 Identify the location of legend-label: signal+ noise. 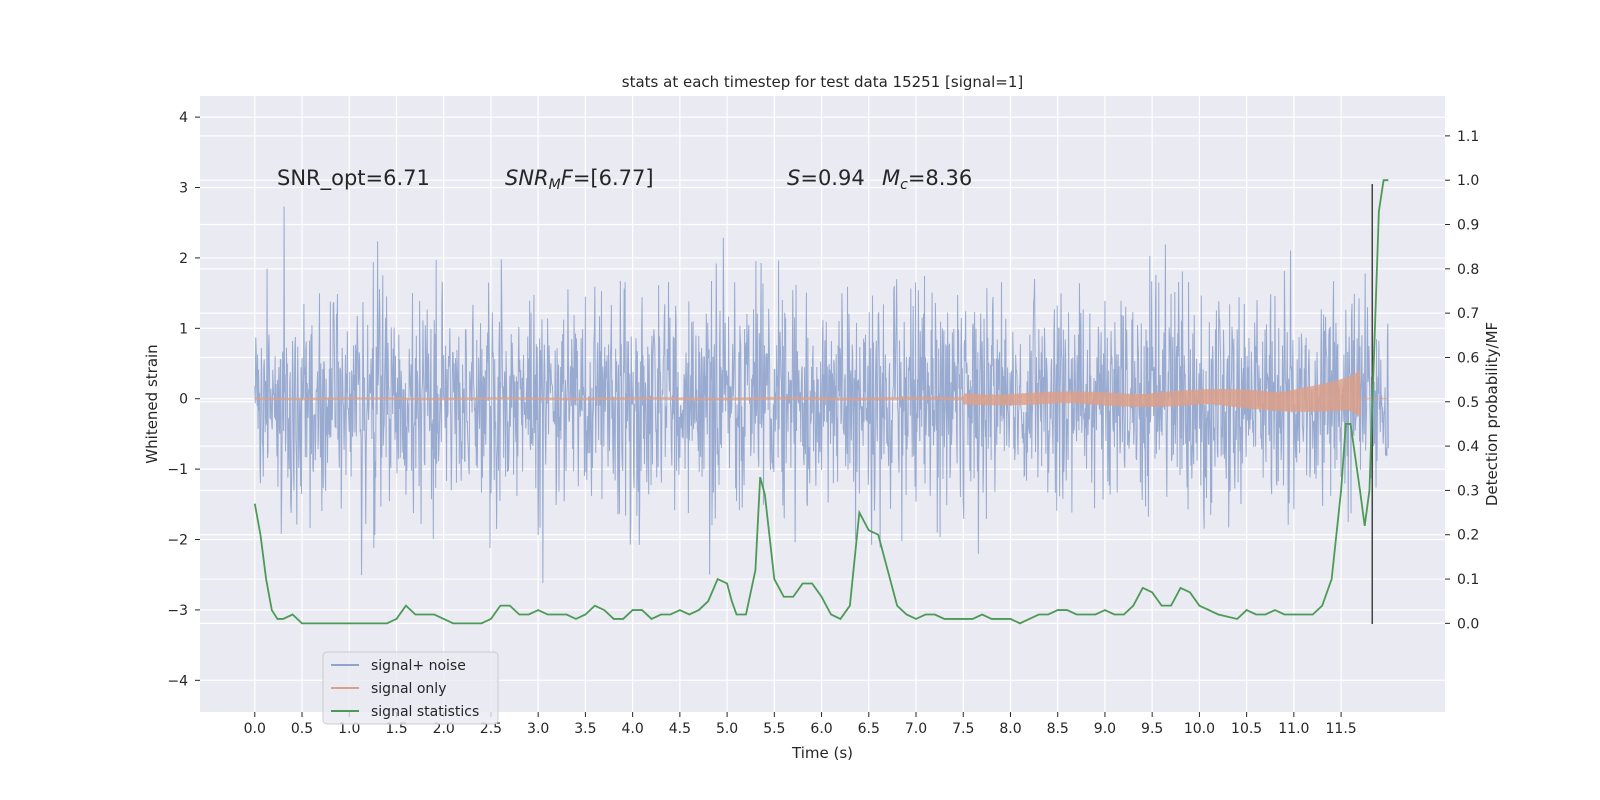
(418, 666).